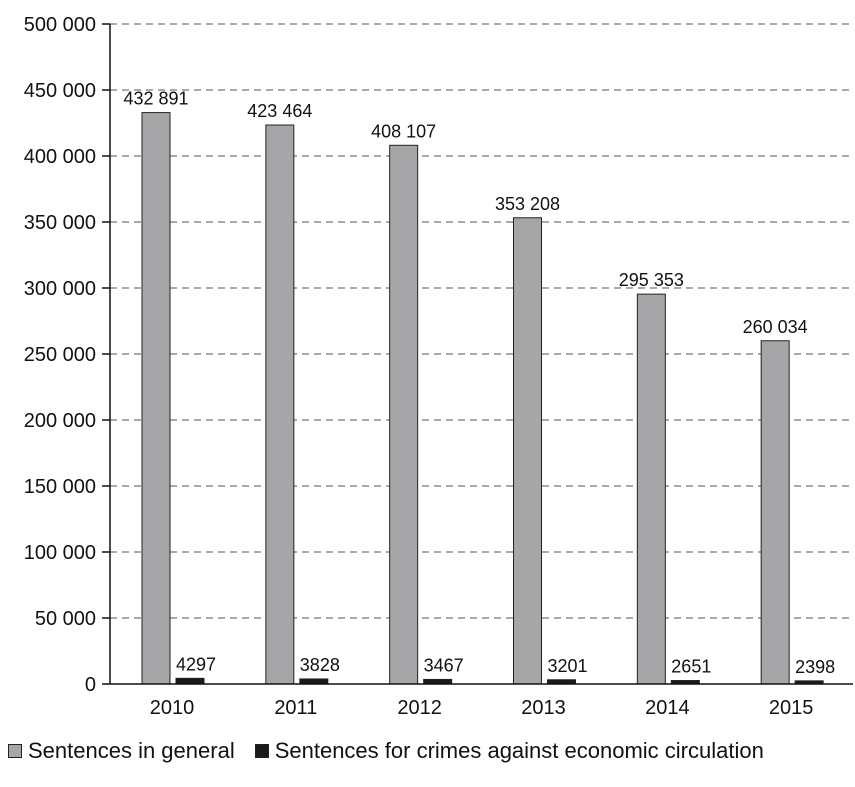 This screenshot has height=787, width=855. What do you see at coordinates (60, 223) in the screenshot?
I see `y-tick-label: 350 000` at bounding box center [60, 223].